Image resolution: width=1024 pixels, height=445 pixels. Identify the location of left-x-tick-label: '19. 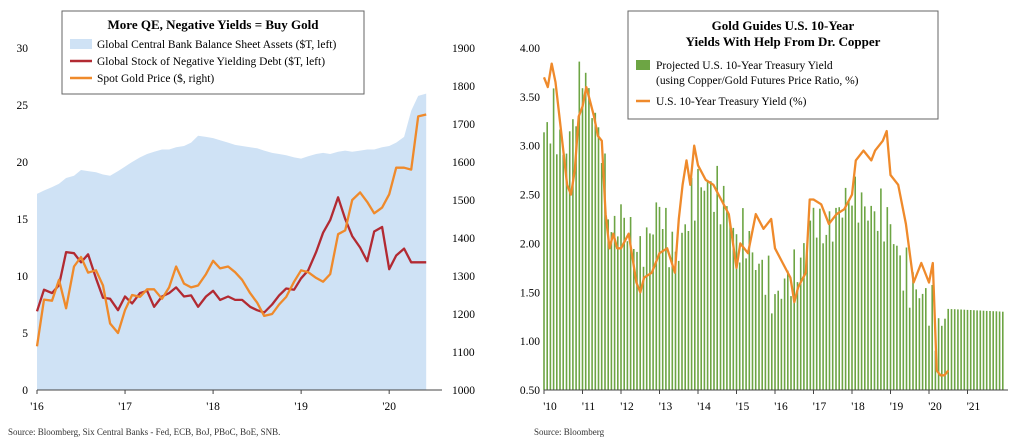
(301, 407).